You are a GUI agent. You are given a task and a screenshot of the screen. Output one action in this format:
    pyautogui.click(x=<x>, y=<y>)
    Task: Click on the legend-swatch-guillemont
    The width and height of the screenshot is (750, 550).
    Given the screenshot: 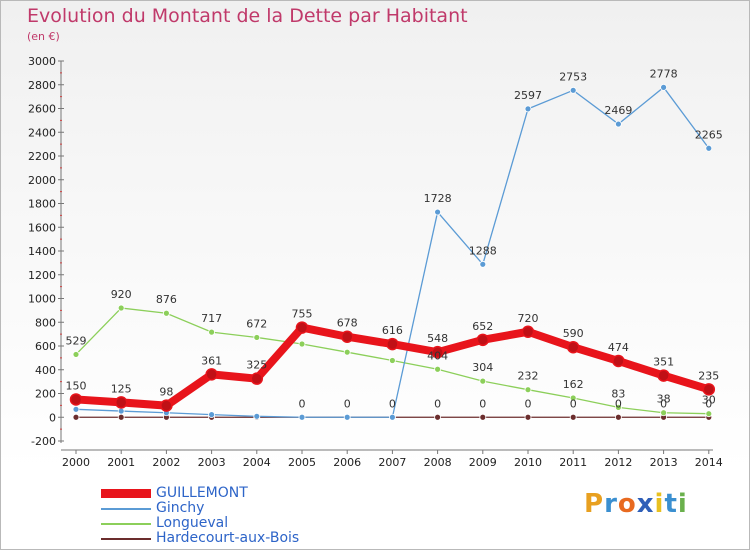 What is the action you would take?
    pyautogui.click(x=126, y=493)
    